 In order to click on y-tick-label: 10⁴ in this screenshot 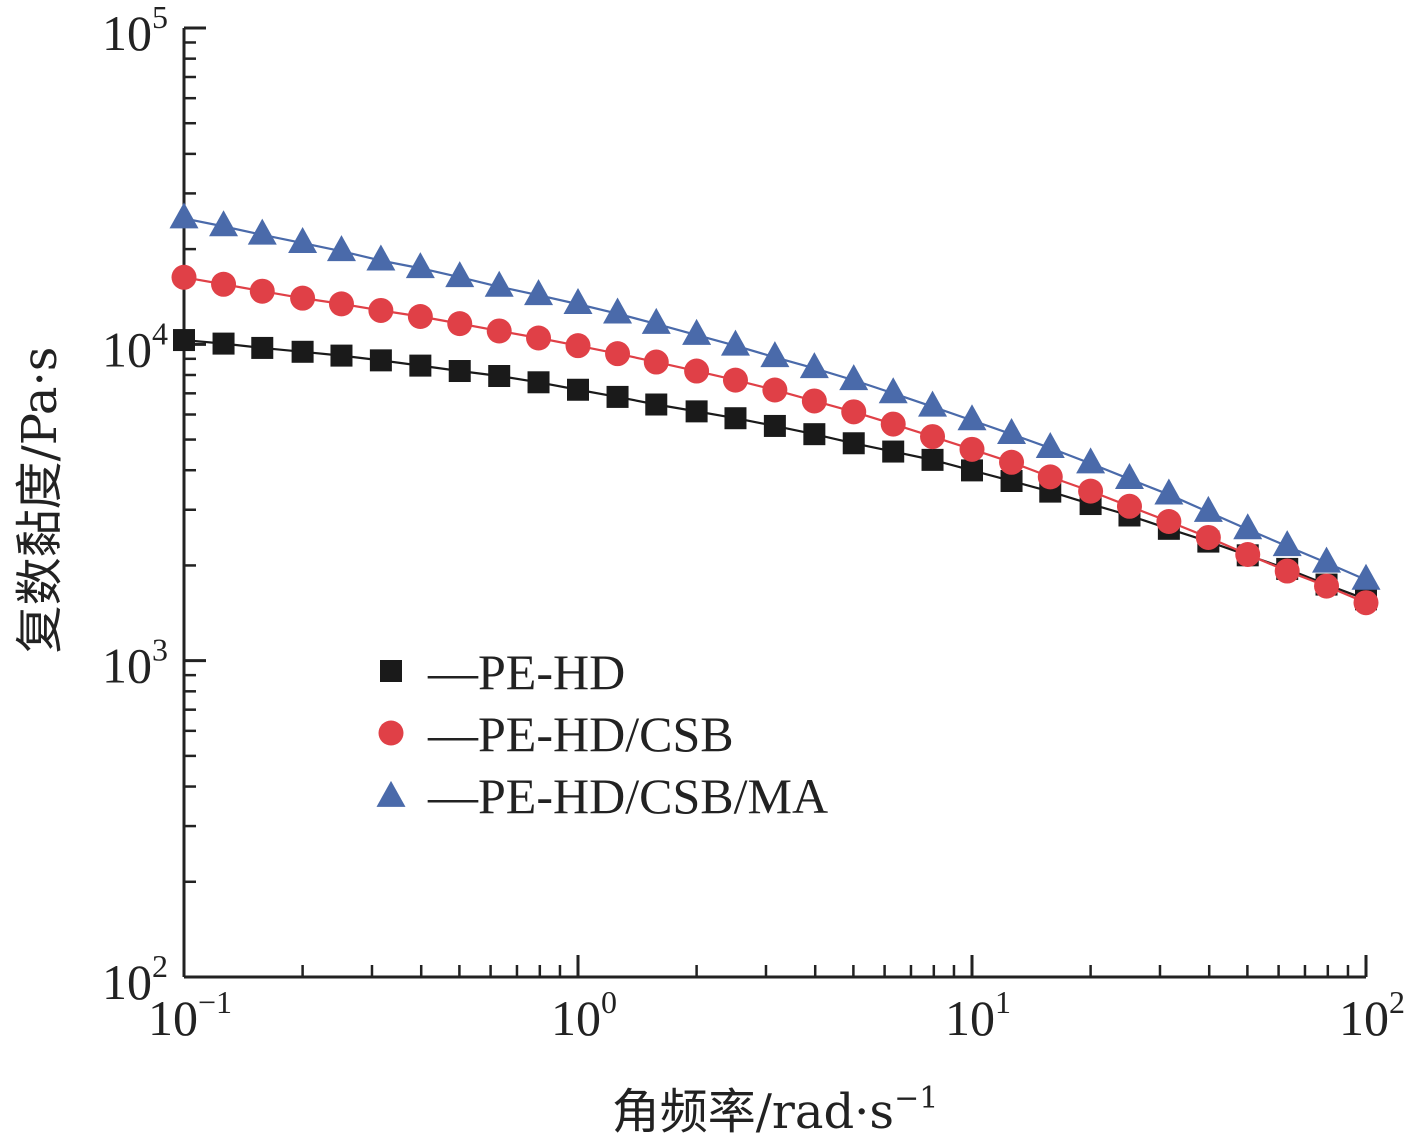, I will do `click(135, 346)`.